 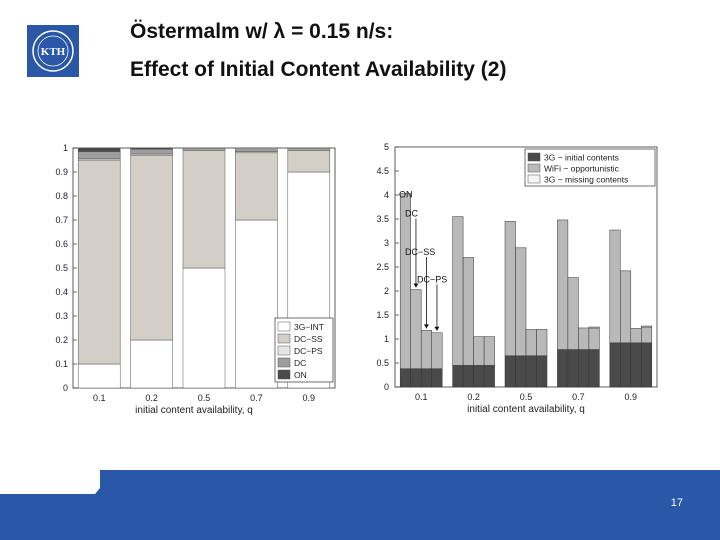 What do you see at coordinates (61, 292) in the screenshot?
I see `y-tick-label: 0.4` at bounding box center [61, 292].